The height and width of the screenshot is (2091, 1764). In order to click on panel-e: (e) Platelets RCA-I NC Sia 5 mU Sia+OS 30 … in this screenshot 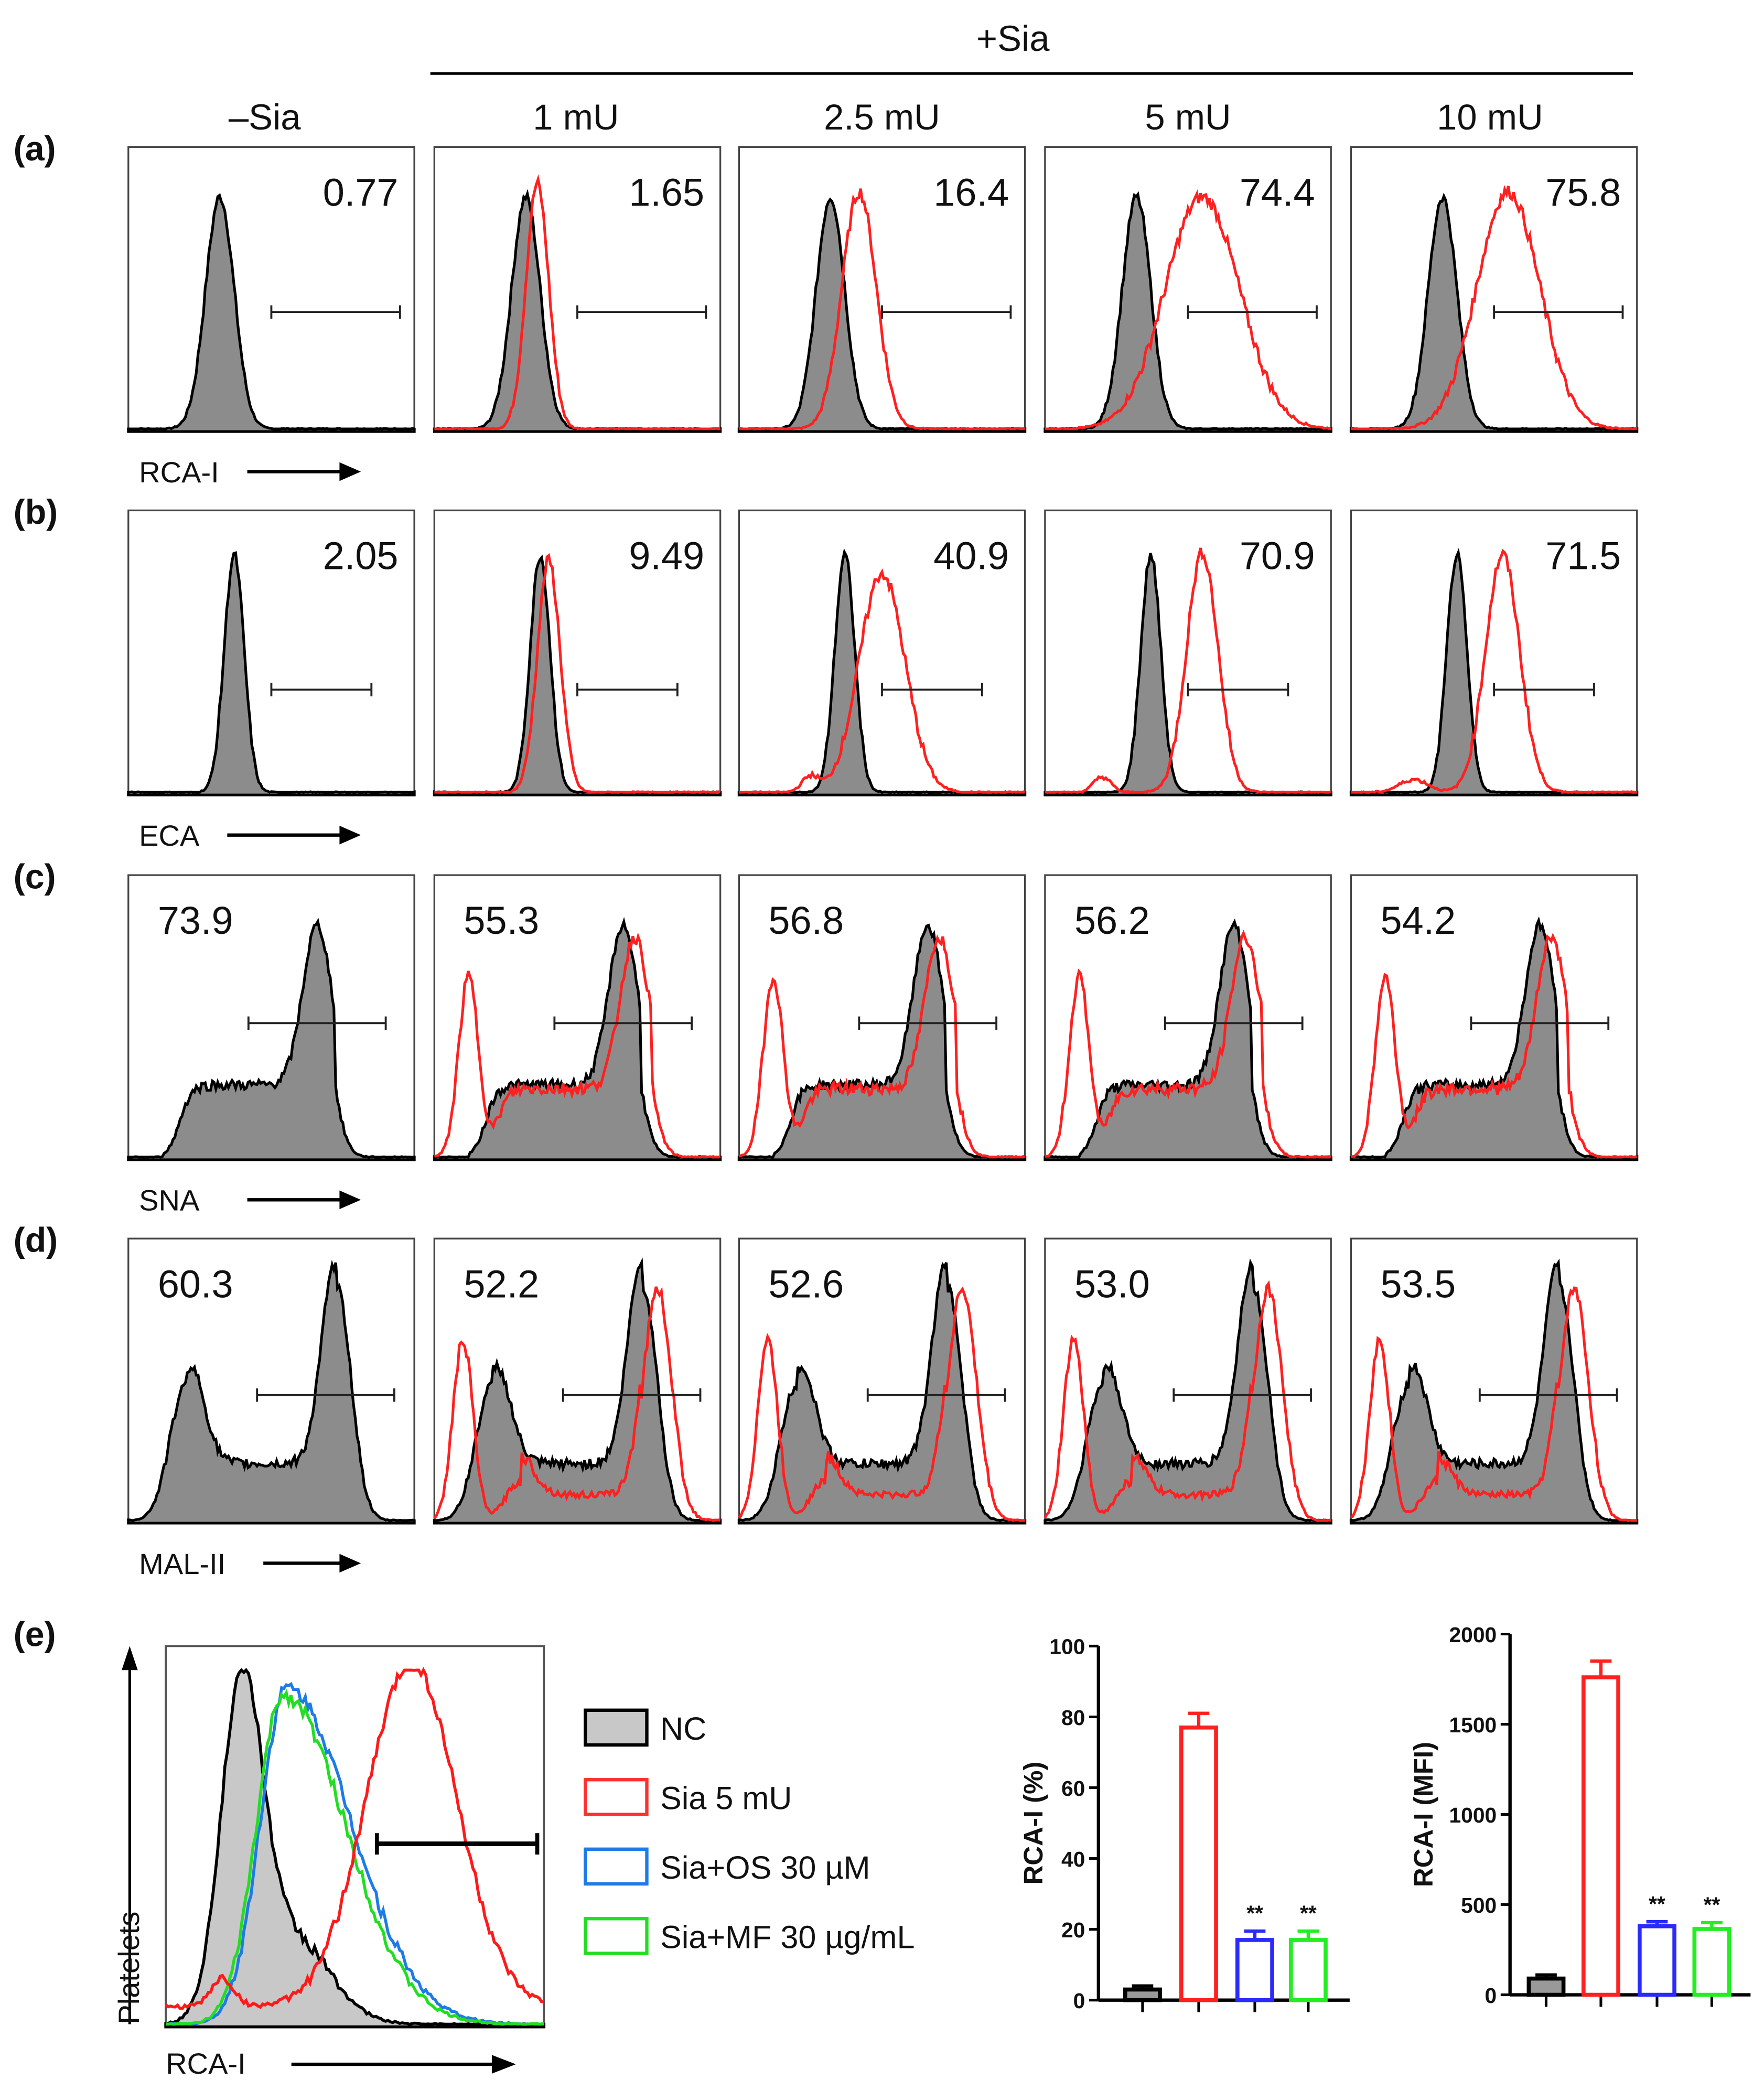, I will do `click(464, 1847)`.